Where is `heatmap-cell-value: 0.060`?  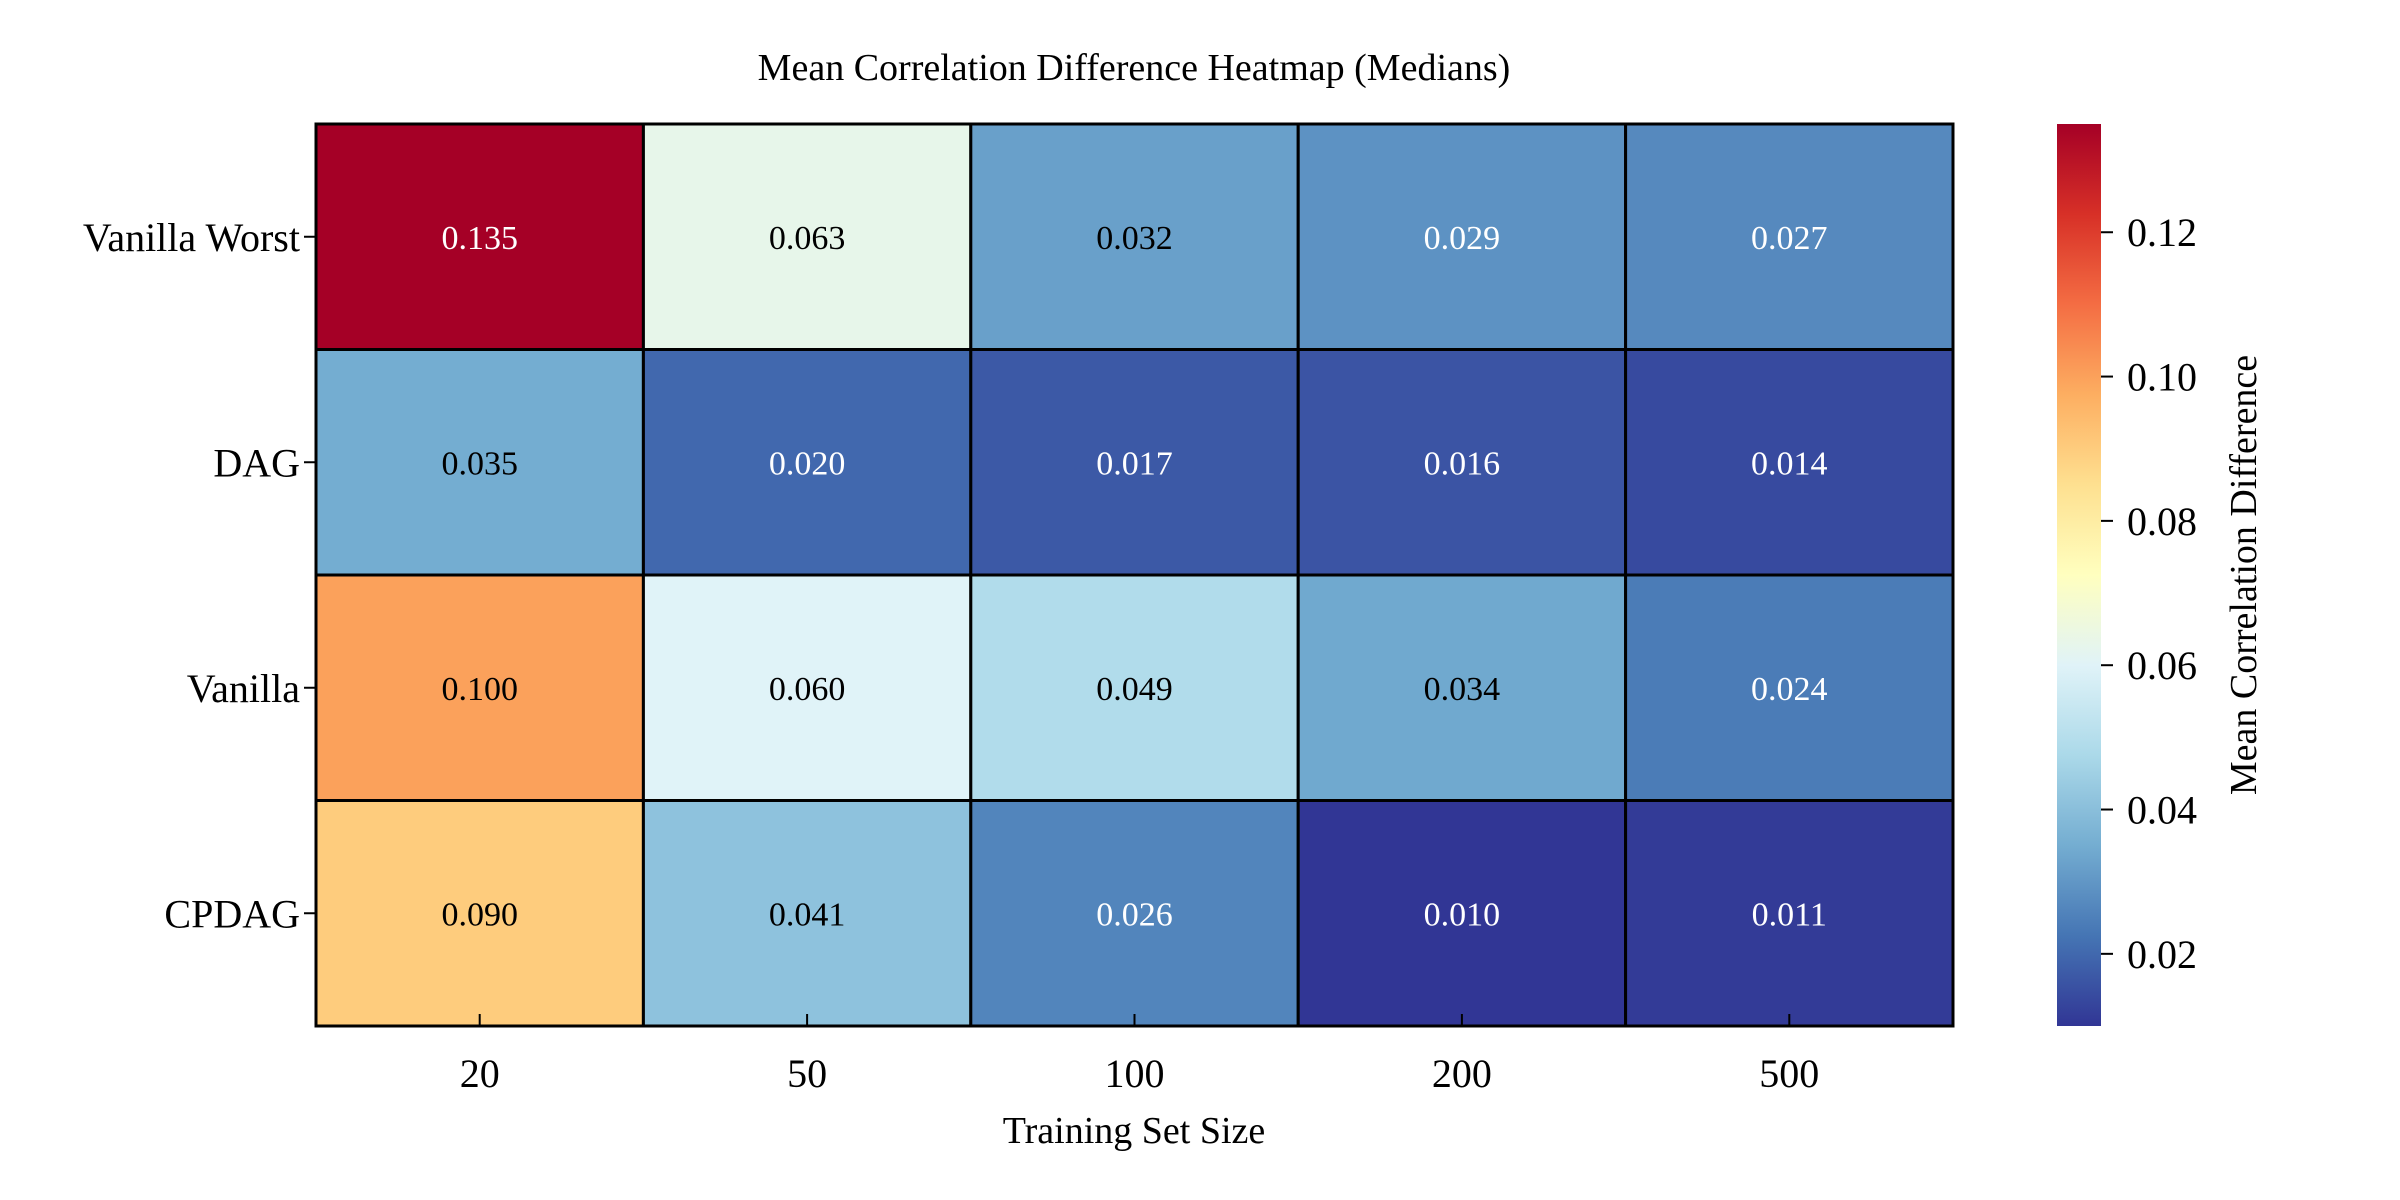 heatmap-cell-value: 0.060 is located at coordinates (807, 689).